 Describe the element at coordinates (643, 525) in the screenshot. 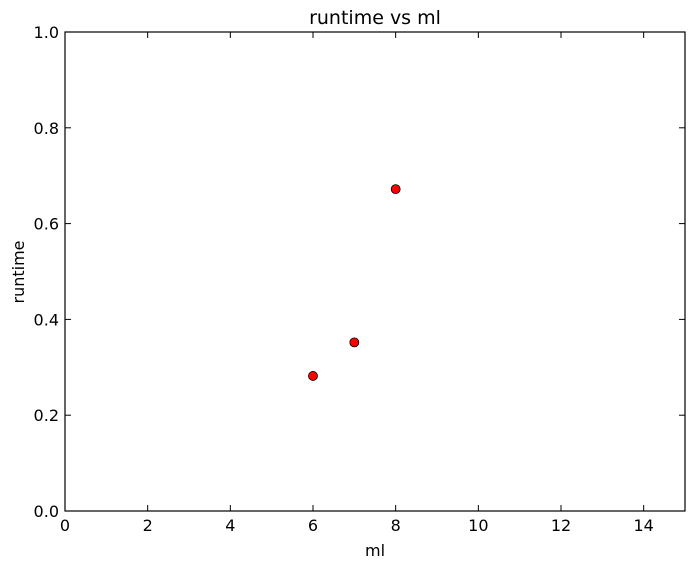

I see `x-tick-label: 14` at that location.